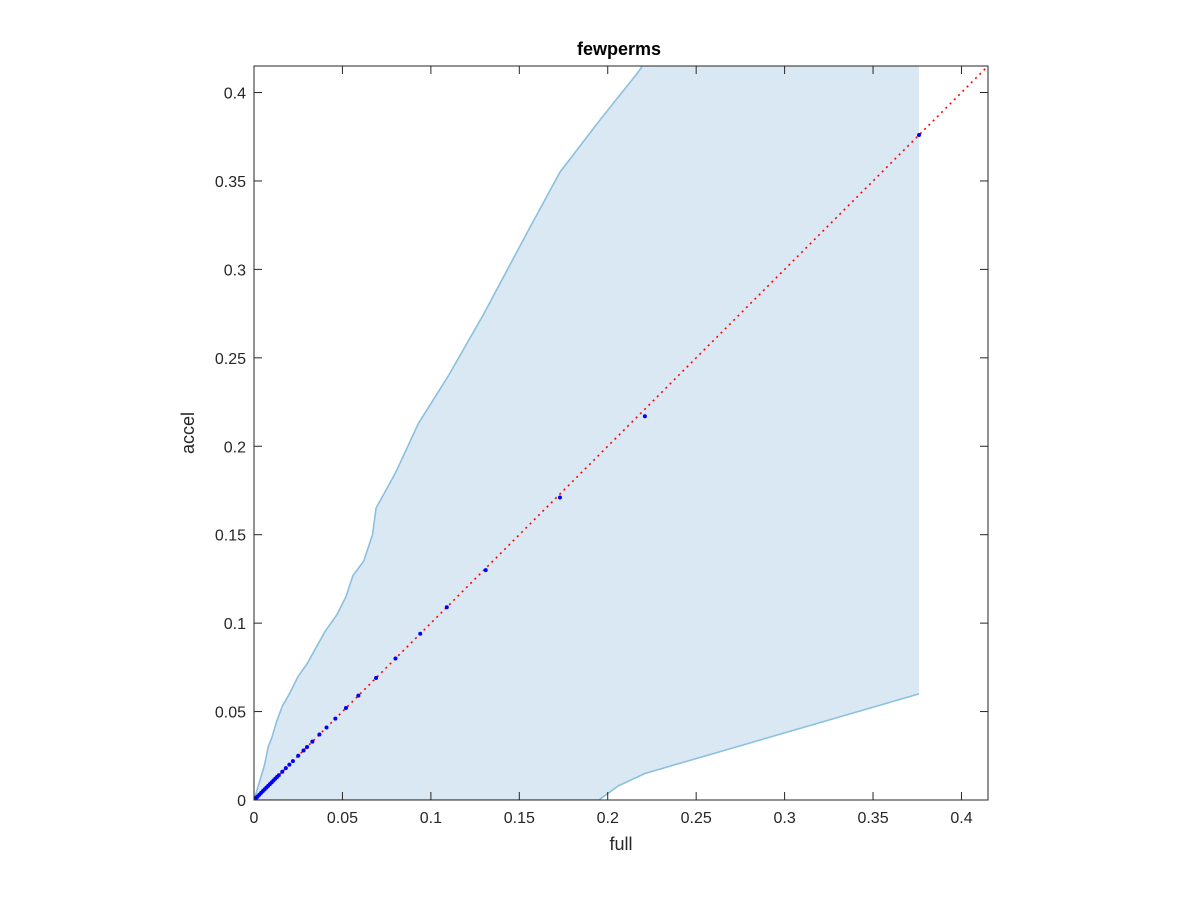  I want to click on y-tick-label: 0.1, so click(235, 624).